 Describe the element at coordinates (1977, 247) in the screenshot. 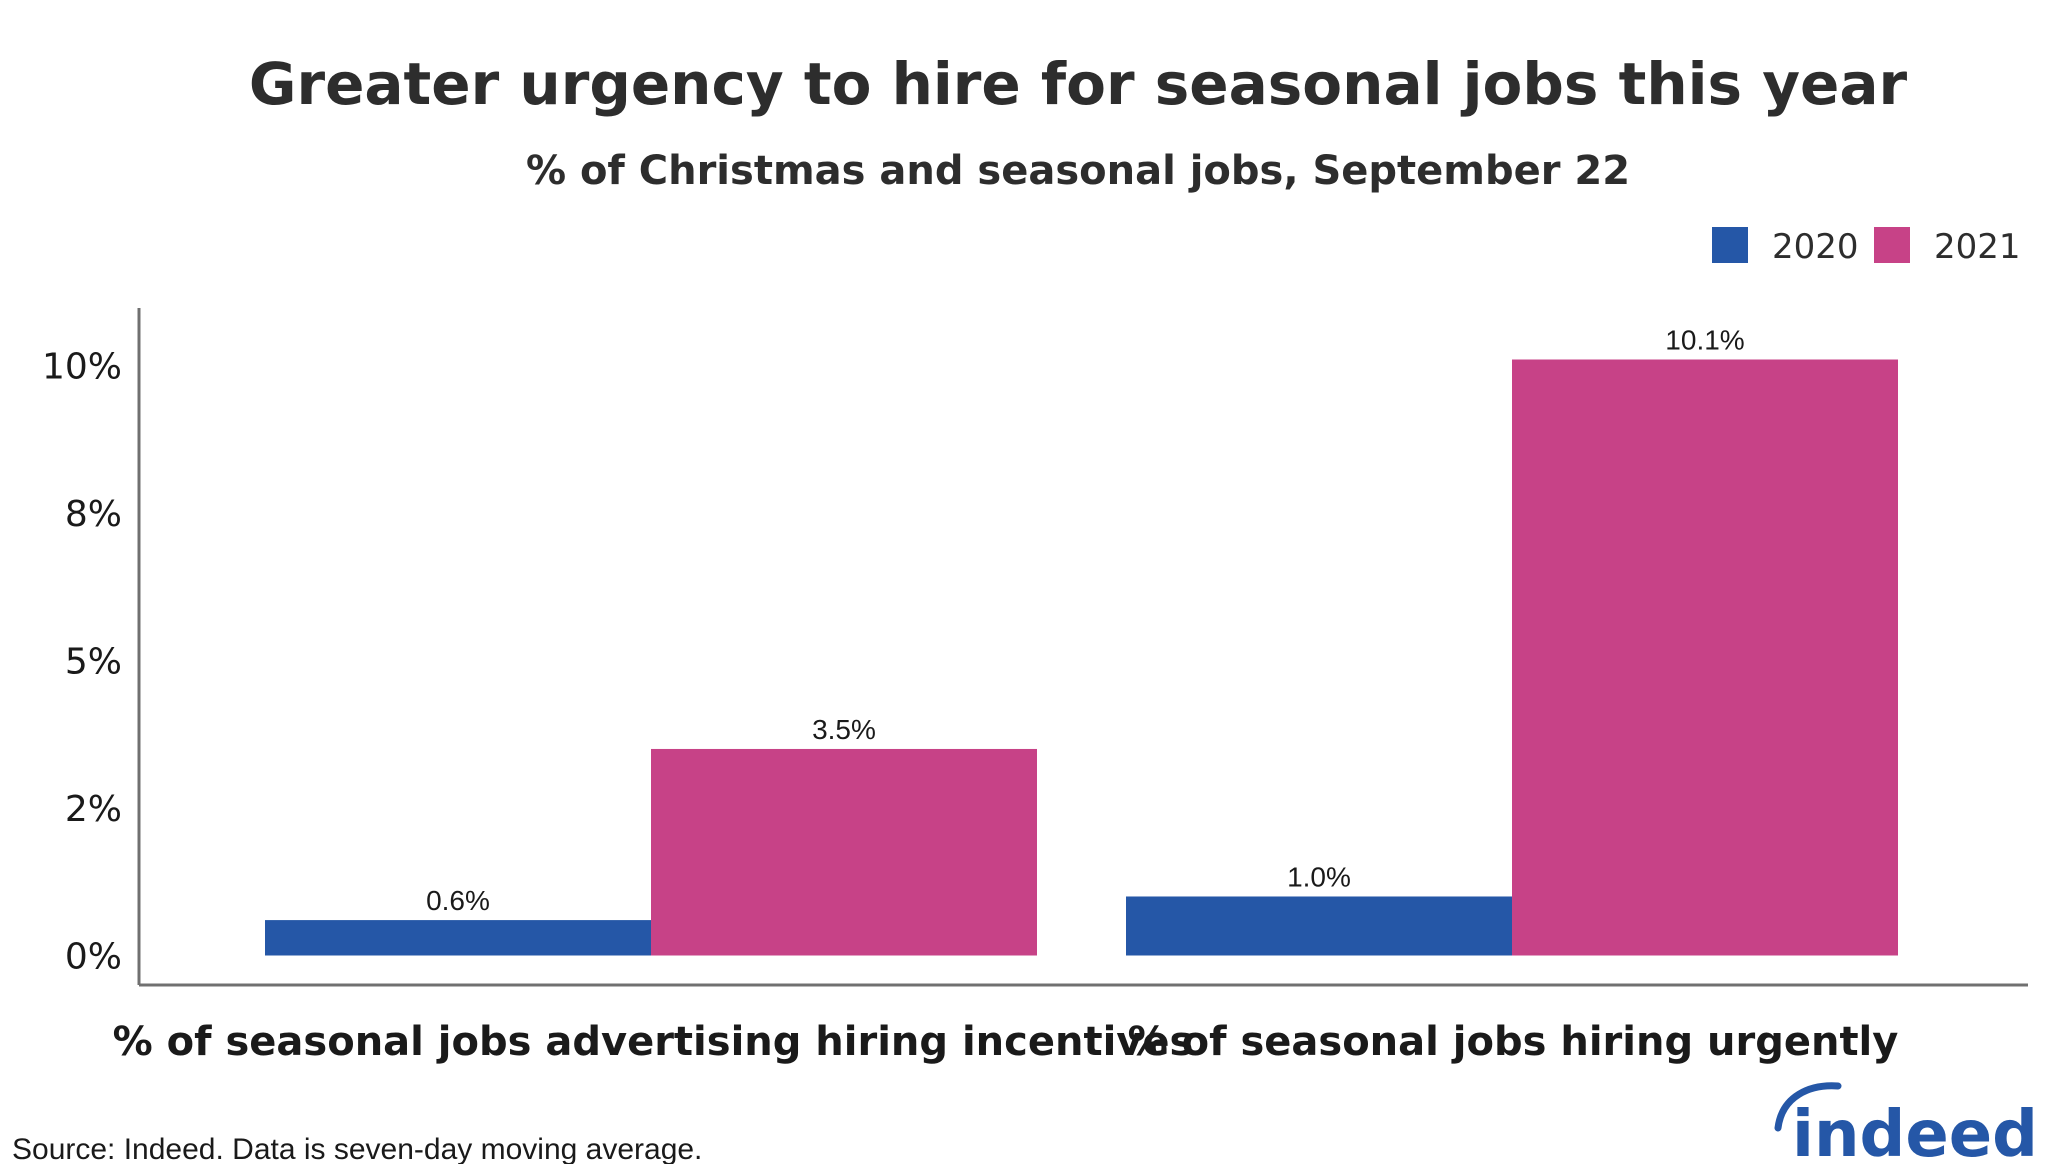

I see `legend-label-2021: 2021` at that location.